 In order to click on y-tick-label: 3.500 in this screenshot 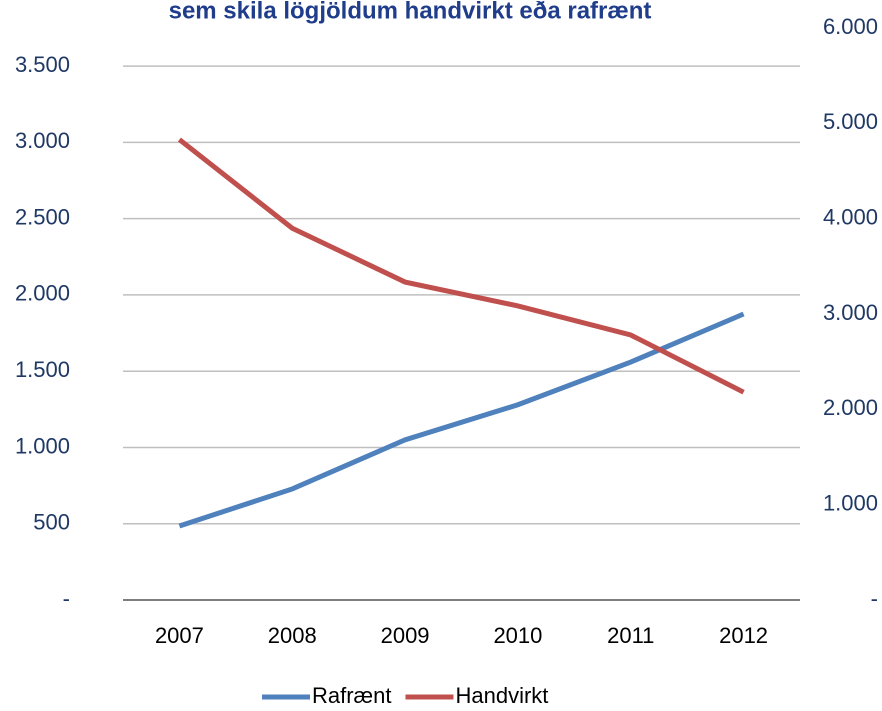, I will do `click(42, 64)`.